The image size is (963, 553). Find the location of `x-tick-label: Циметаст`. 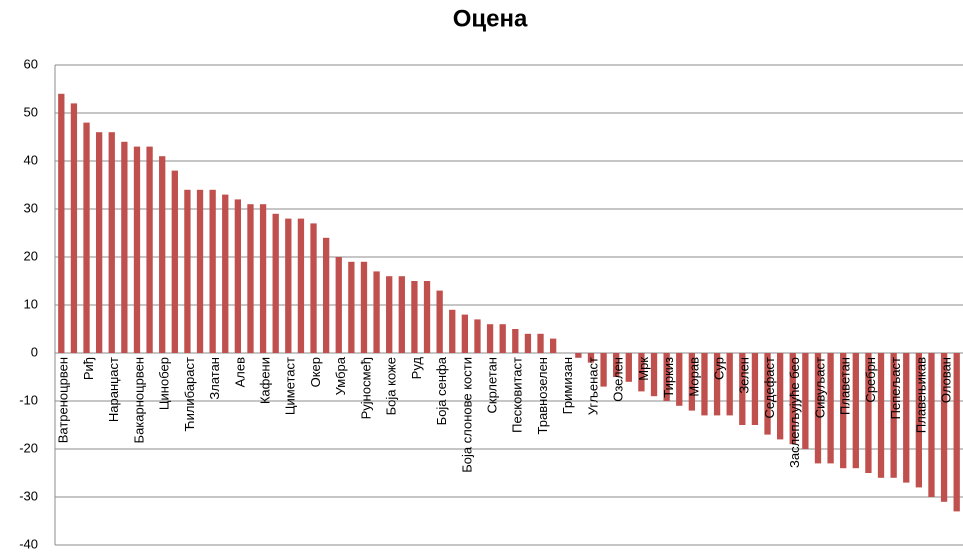

x-tick-label: Циметаст is located at coordinates (290, 386).